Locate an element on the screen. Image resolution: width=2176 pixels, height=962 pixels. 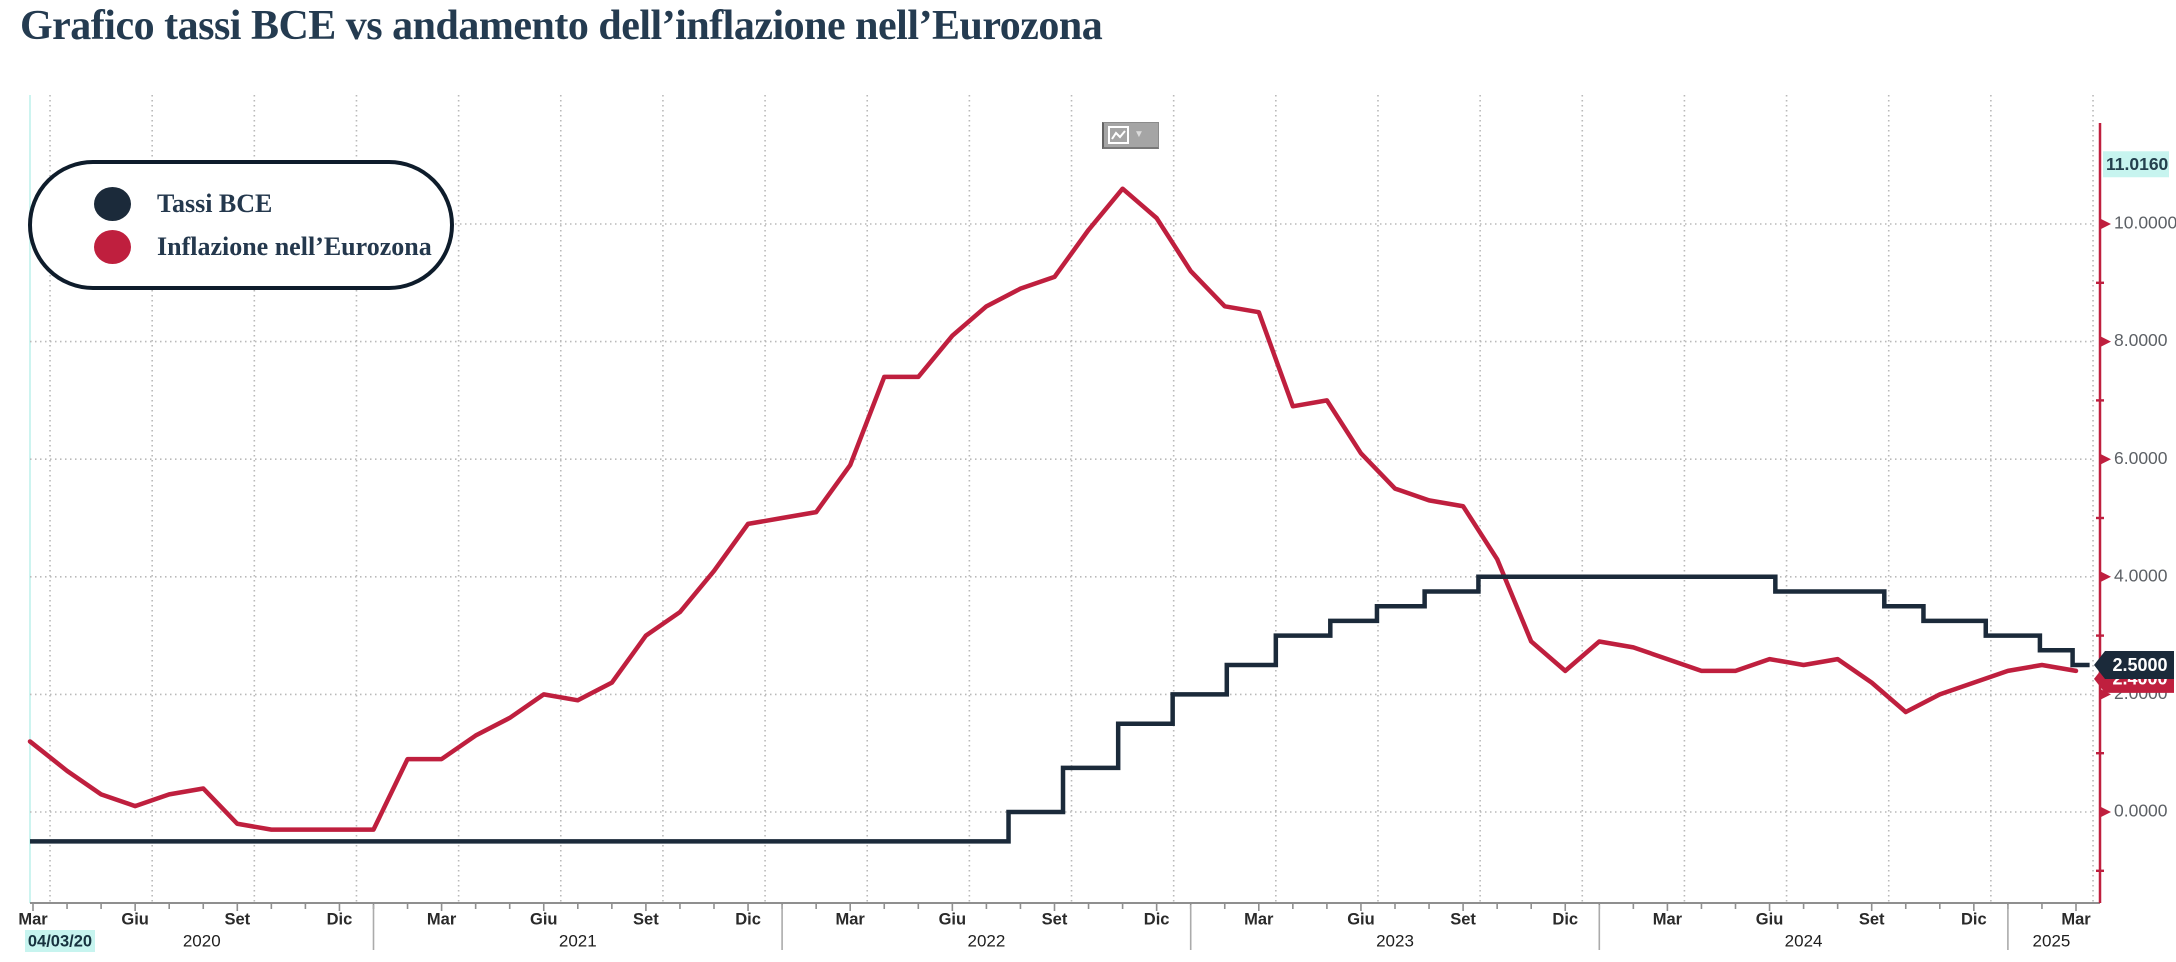
x-year-label: 2025 is located at coordinates (2052, 940).